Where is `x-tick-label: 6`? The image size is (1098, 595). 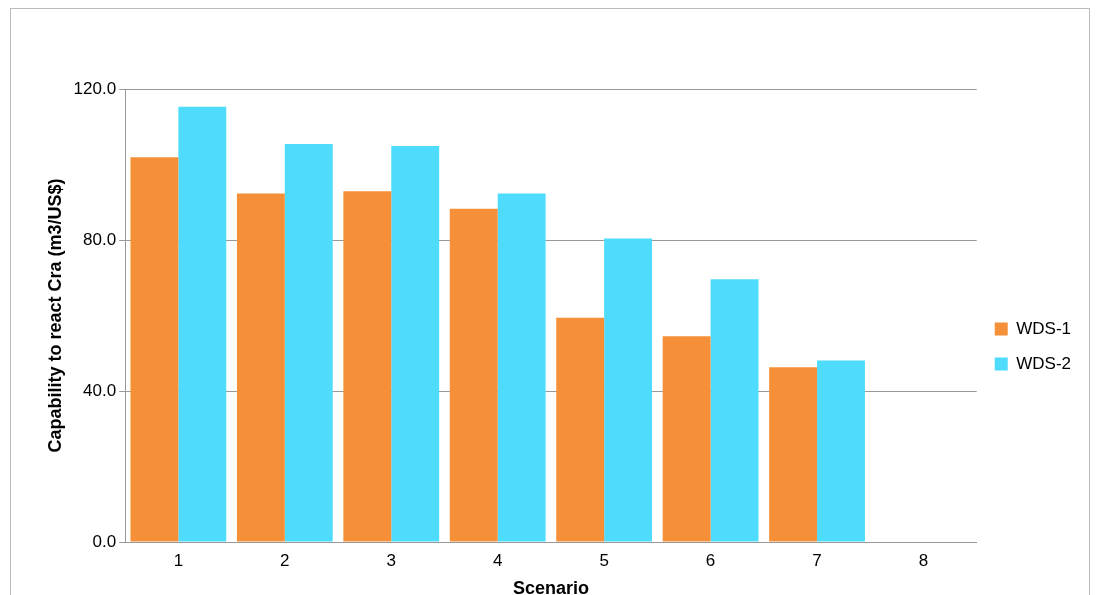 x-tick-label: 6 is located at coordinates (710, 560).